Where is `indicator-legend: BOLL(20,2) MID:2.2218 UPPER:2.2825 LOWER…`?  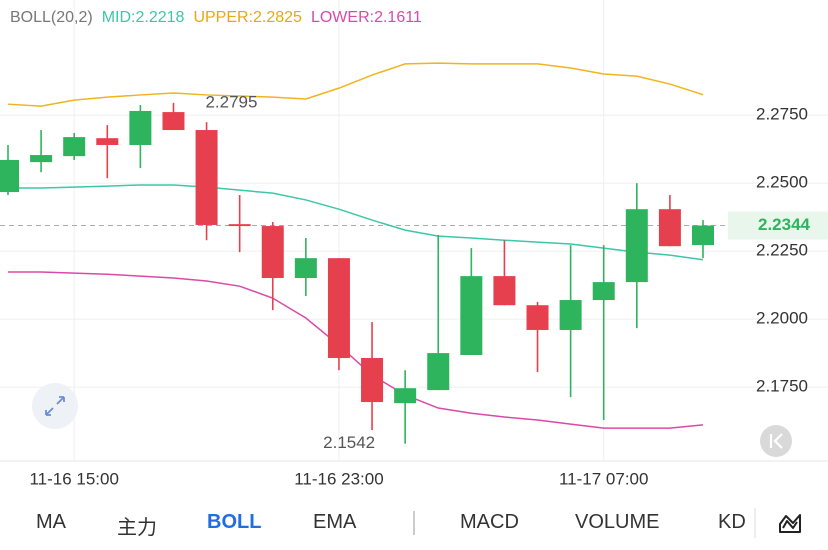 indicator-legend: BOLL(20,2) MID:2.2218 UPPER:2.2825 LOWER… is located at coordinates (216, 18).